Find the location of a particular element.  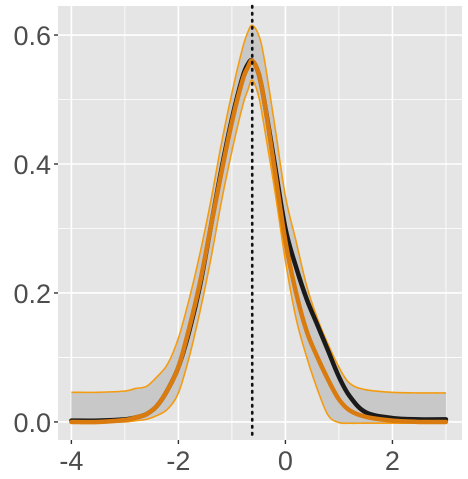

x-tick-label: -4 is located at coordinates (71, 461).